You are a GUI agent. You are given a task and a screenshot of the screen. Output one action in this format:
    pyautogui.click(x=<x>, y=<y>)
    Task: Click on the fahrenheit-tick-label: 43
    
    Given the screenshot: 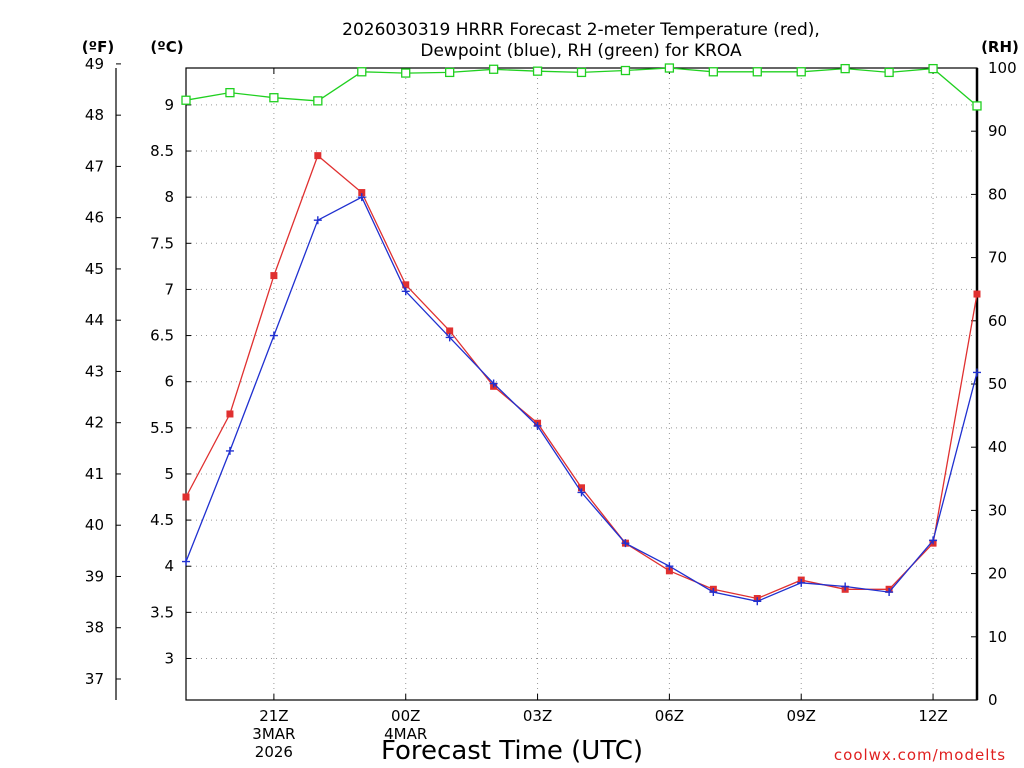 What is the action you would take?
    pyautogui.click(x=94, y=371)
    